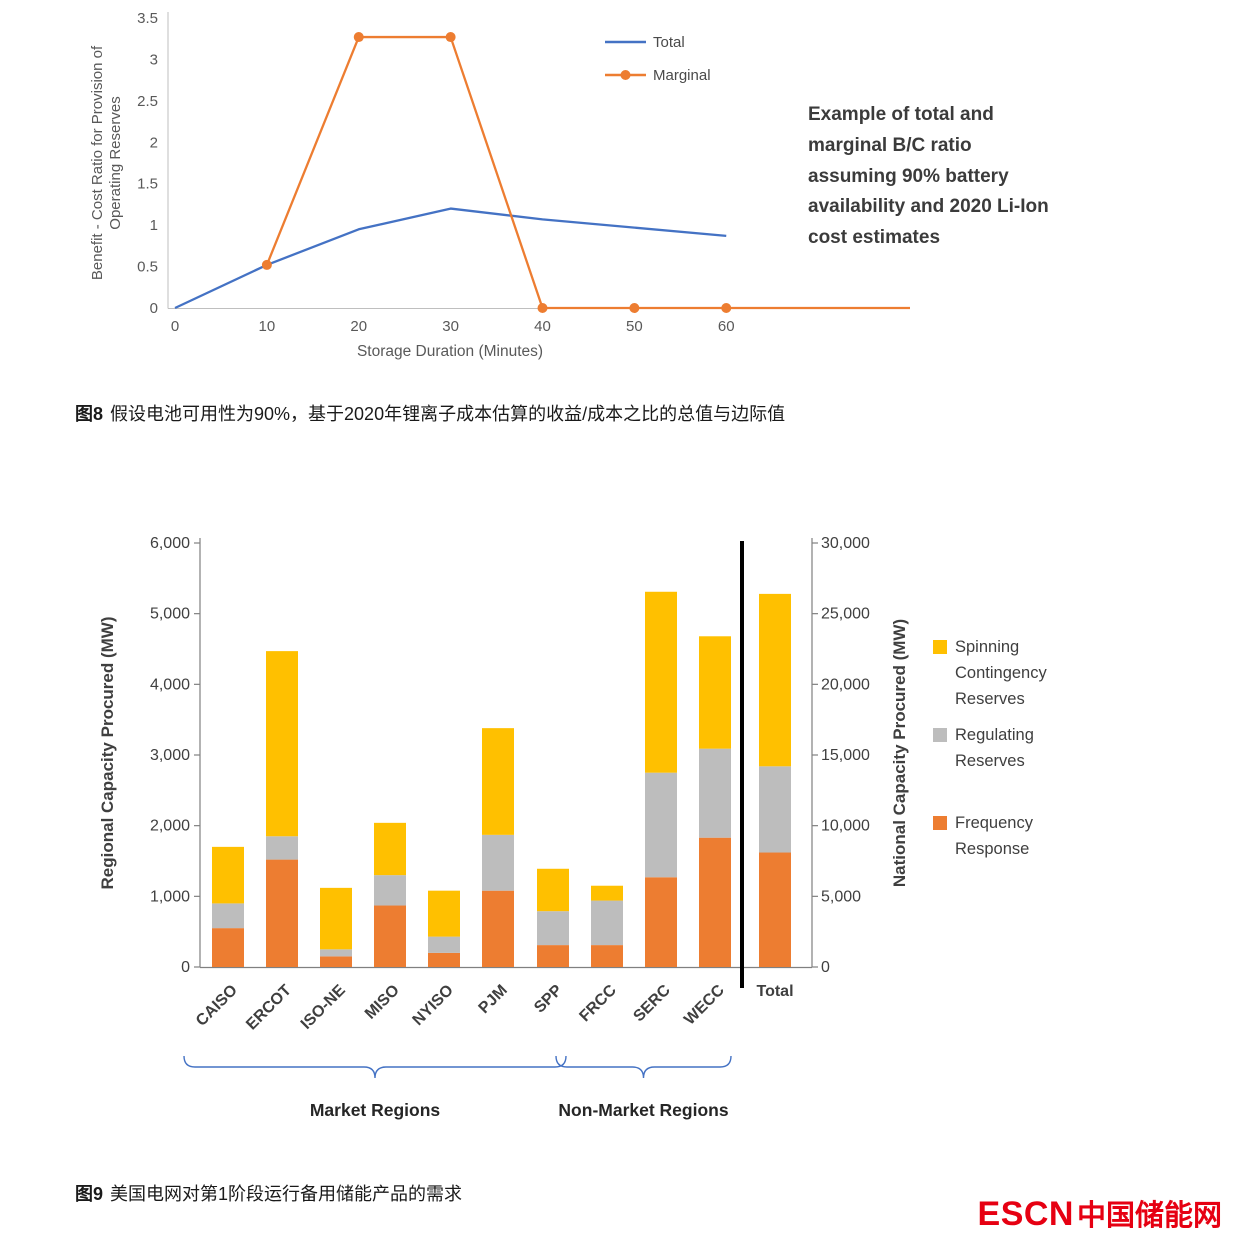 The height and width of the screenshot is (1248, 1234). I want to click on legend-label: Frequency, so click(994, 823).